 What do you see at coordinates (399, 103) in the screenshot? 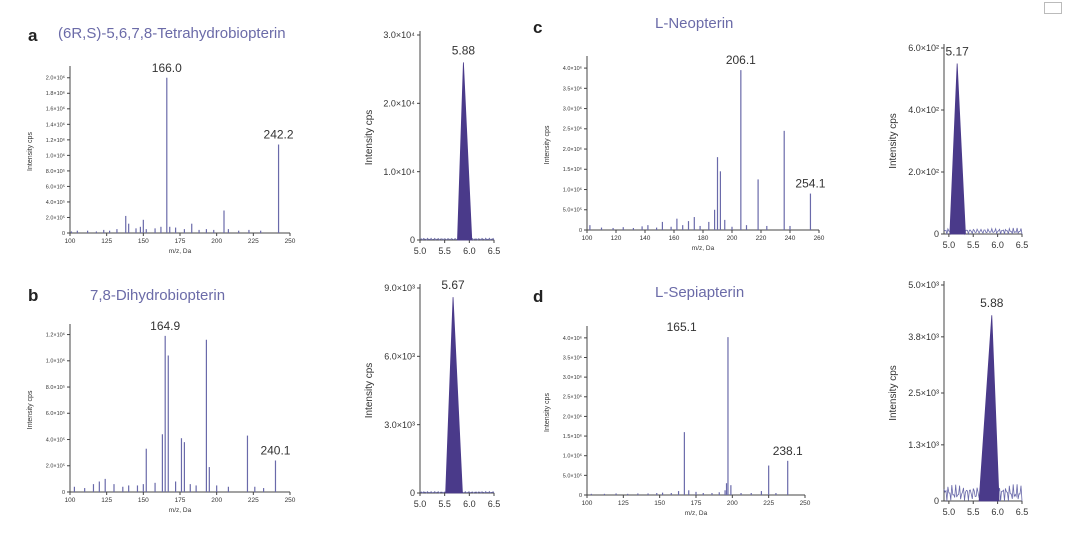
I see `a-lc-ytick-label: 2.0×10⁴` at bounding box center [399, 103].